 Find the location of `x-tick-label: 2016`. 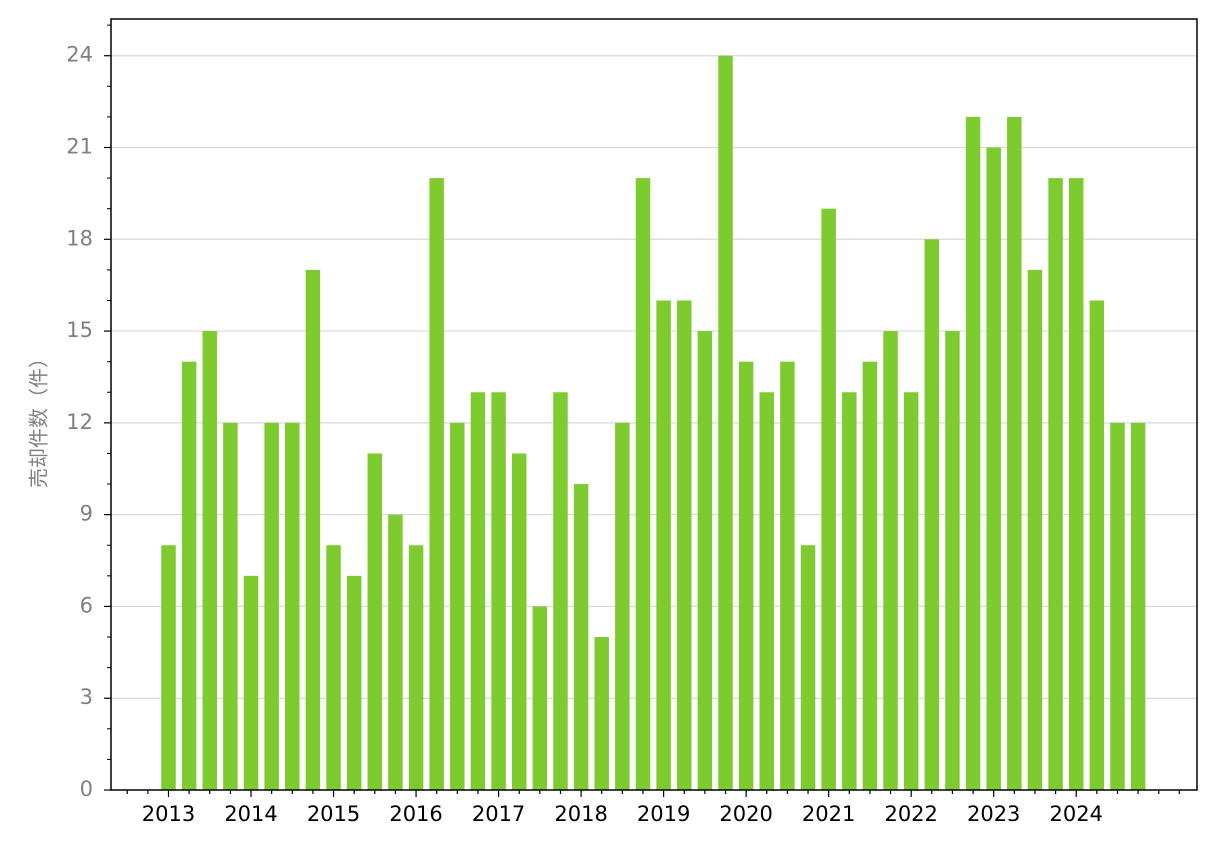

x-tick-label: 2016 is located at coordinates (415, 814).